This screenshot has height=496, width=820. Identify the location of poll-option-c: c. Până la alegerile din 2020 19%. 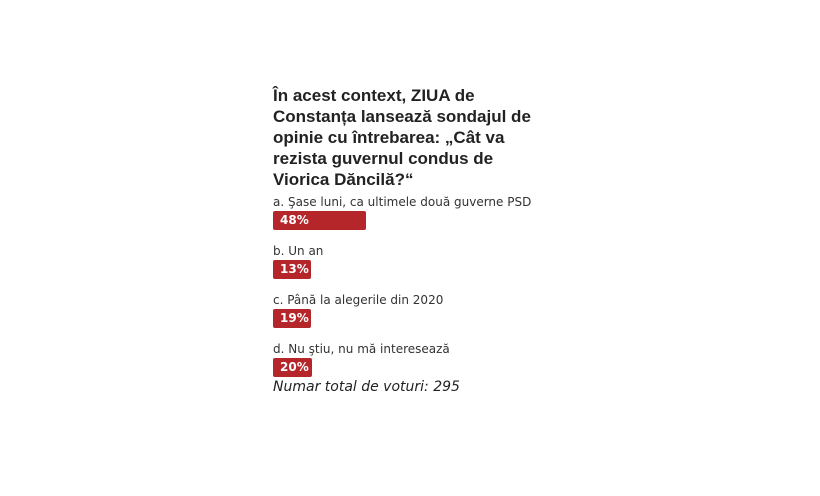
(408, 310).